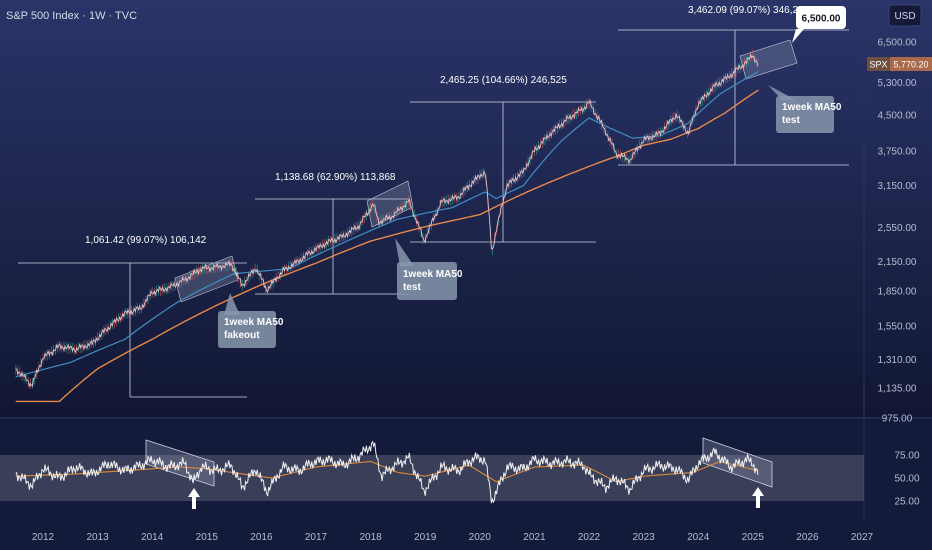 This screenshot has width=932, height=550. I want to click on callout-line: fakeout, so click(242, 335).